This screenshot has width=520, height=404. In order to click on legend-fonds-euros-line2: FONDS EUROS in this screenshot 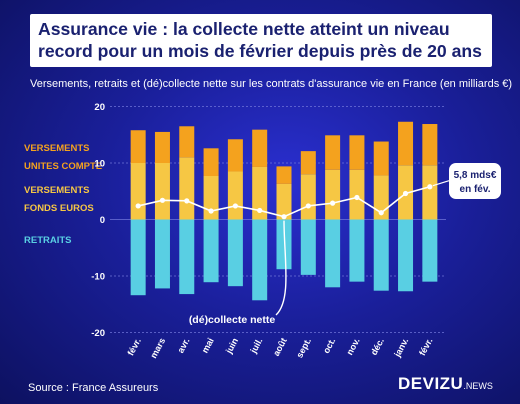, I will do `click(59, 208)`.